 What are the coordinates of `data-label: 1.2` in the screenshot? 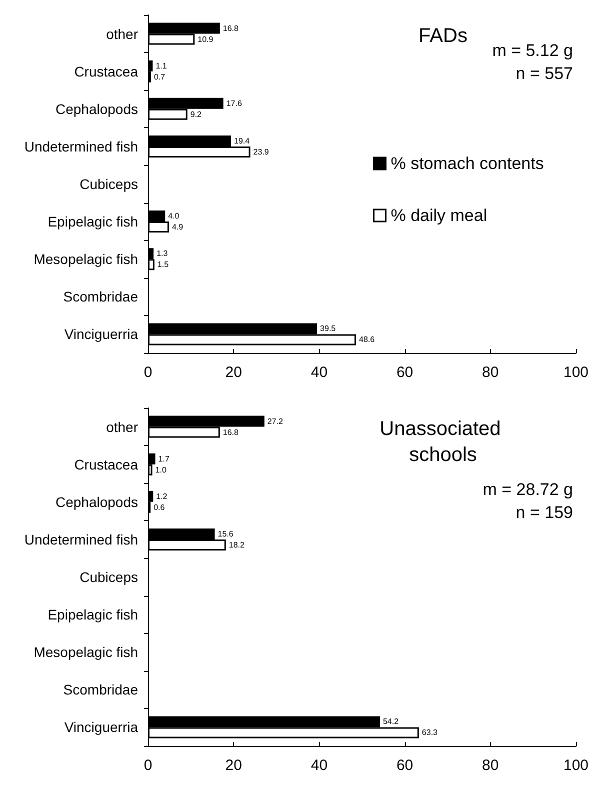 It's located at (162, 496).